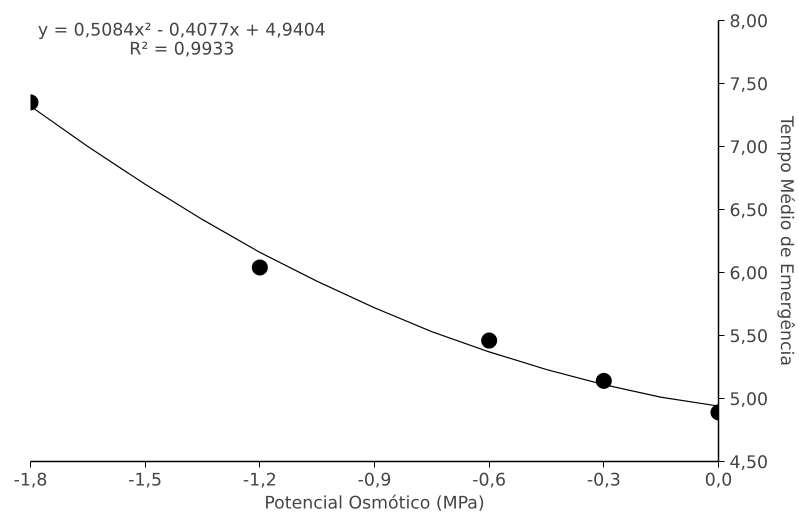 The image size is (799, 516). Describe the element at coordinates (259, 480) in the screenshot. I see `x-tick-label: -1,2` at that location.